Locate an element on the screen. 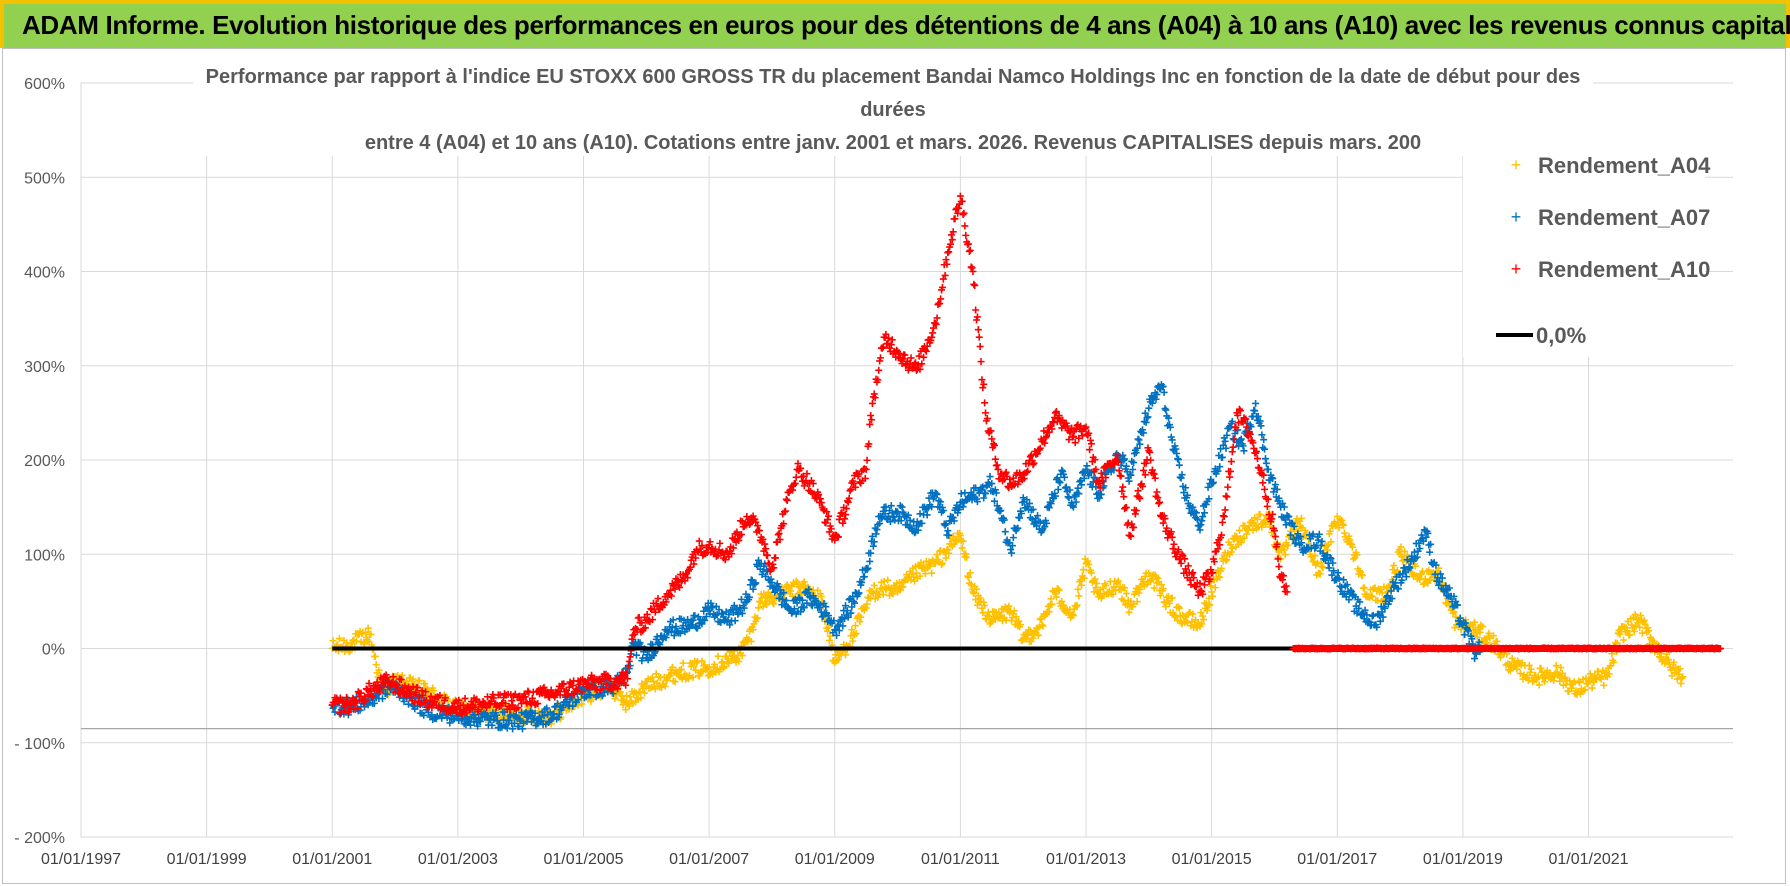 The image size is (1790, 886). y-tick-label: 200% is located at coordinates (44, 461).